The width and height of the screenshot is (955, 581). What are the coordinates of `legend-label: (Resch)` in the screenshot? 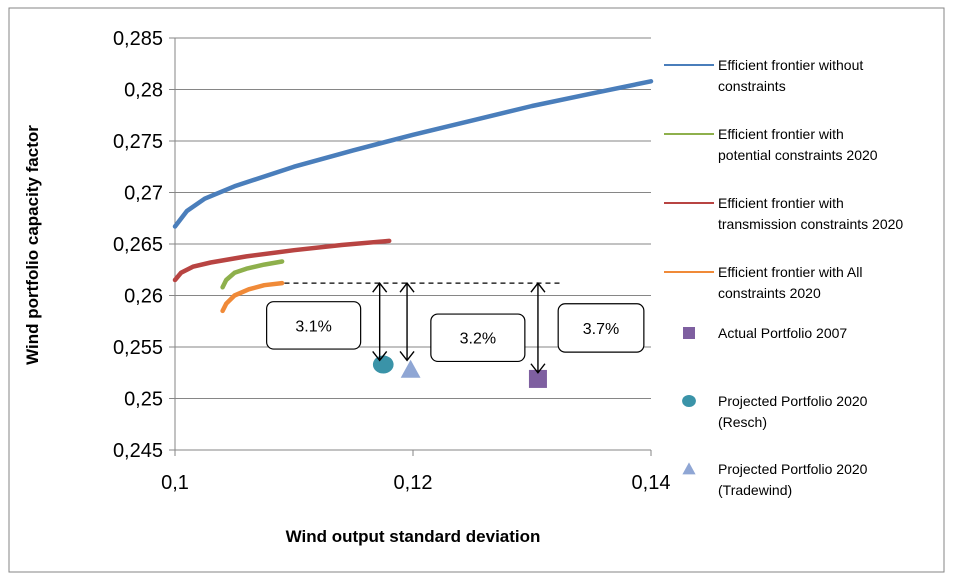 It's located at (742, 422).